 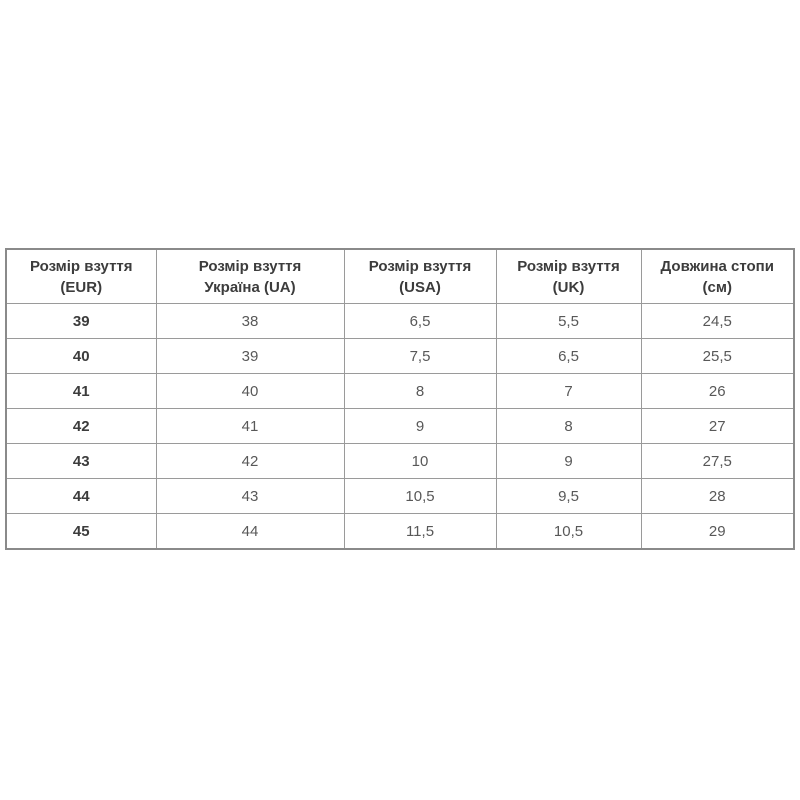 I want to click on table-row: 39 38 6,5 5,5 24,5, so click(x=400, y=321).